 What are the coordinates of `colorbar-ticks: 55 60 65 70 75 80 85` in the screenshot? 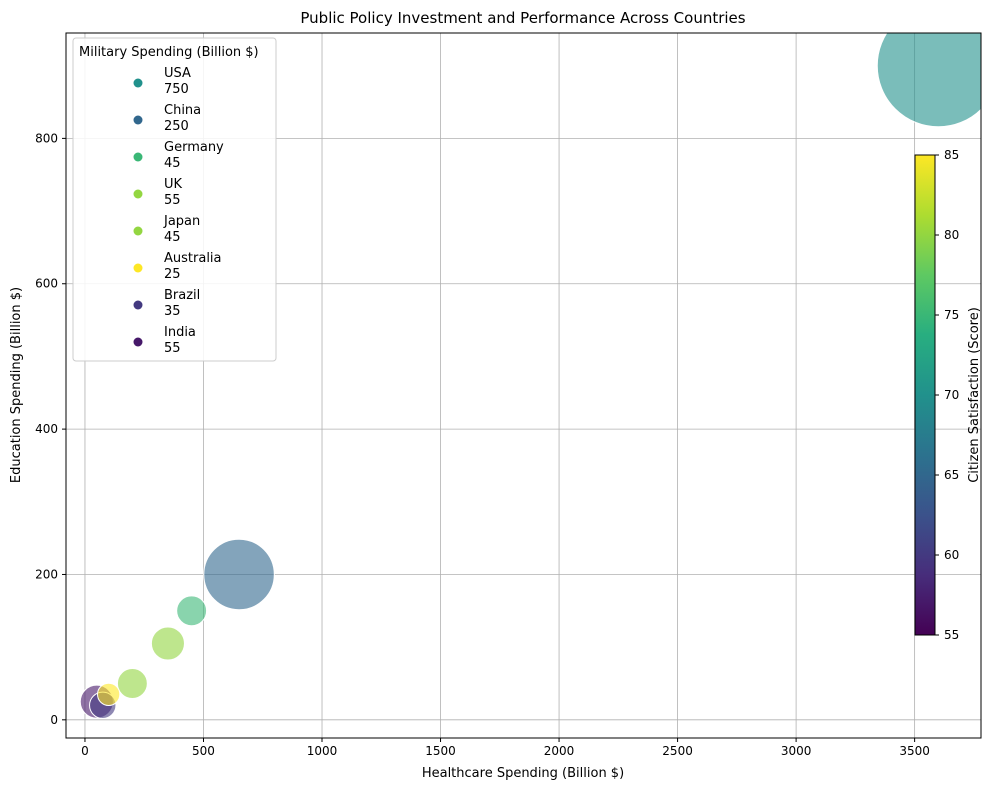 It's located at (947, 395).